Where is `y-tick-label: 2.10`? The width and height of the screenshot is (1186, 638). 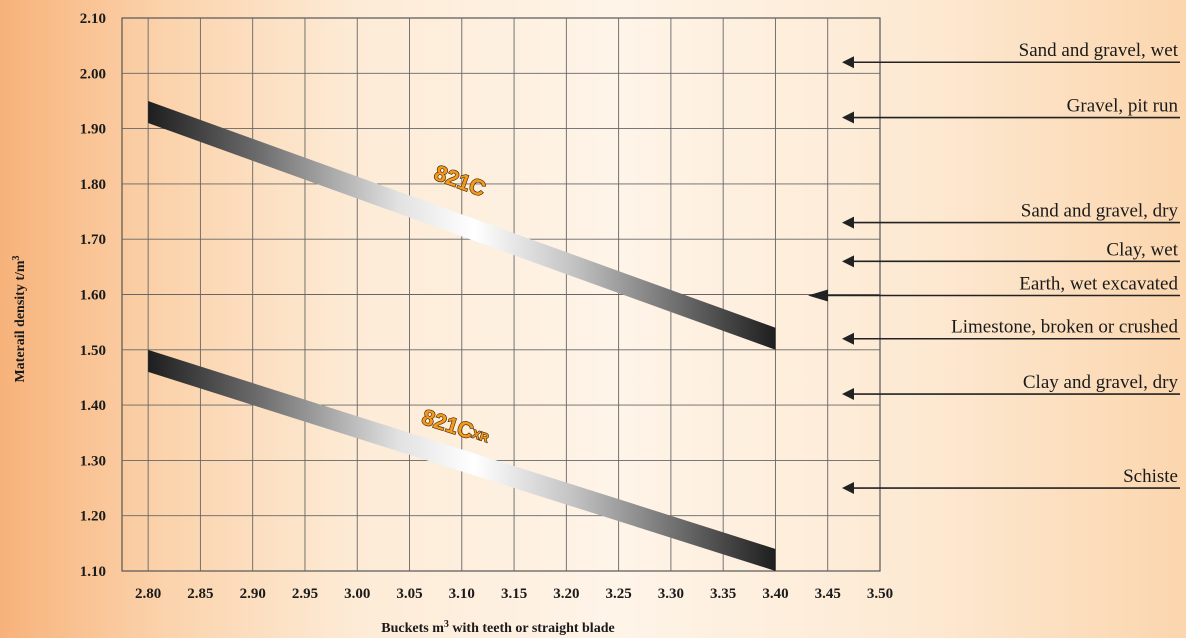
y-tick-label: 2.10 is located at coordinates (93, 19).